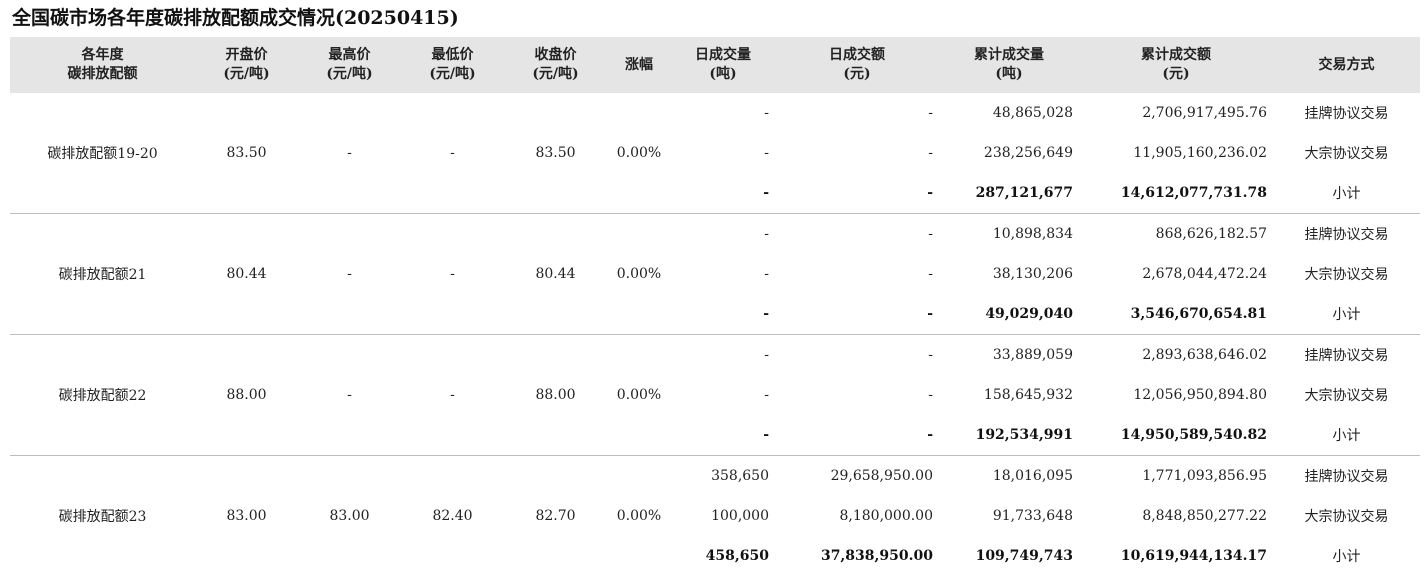  I want to click on table-row-subtotal: - -192,534,991 14,950,589,540.82 小计, so click(715, 435).